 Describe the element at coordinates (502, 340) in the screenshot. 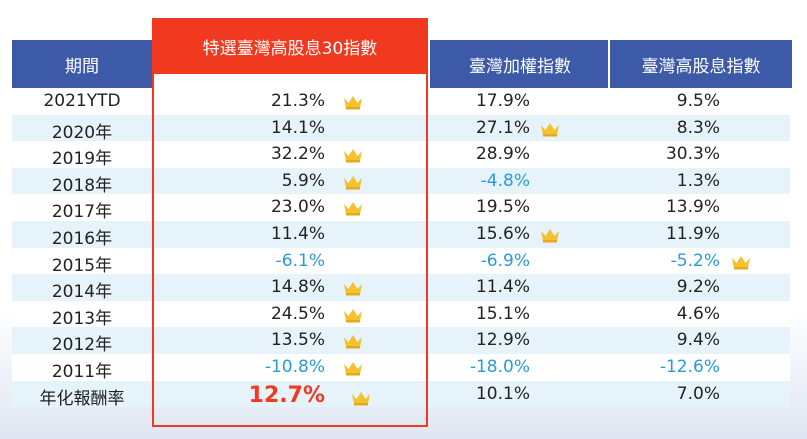

I see `table-cell: 12.9%` at that location.